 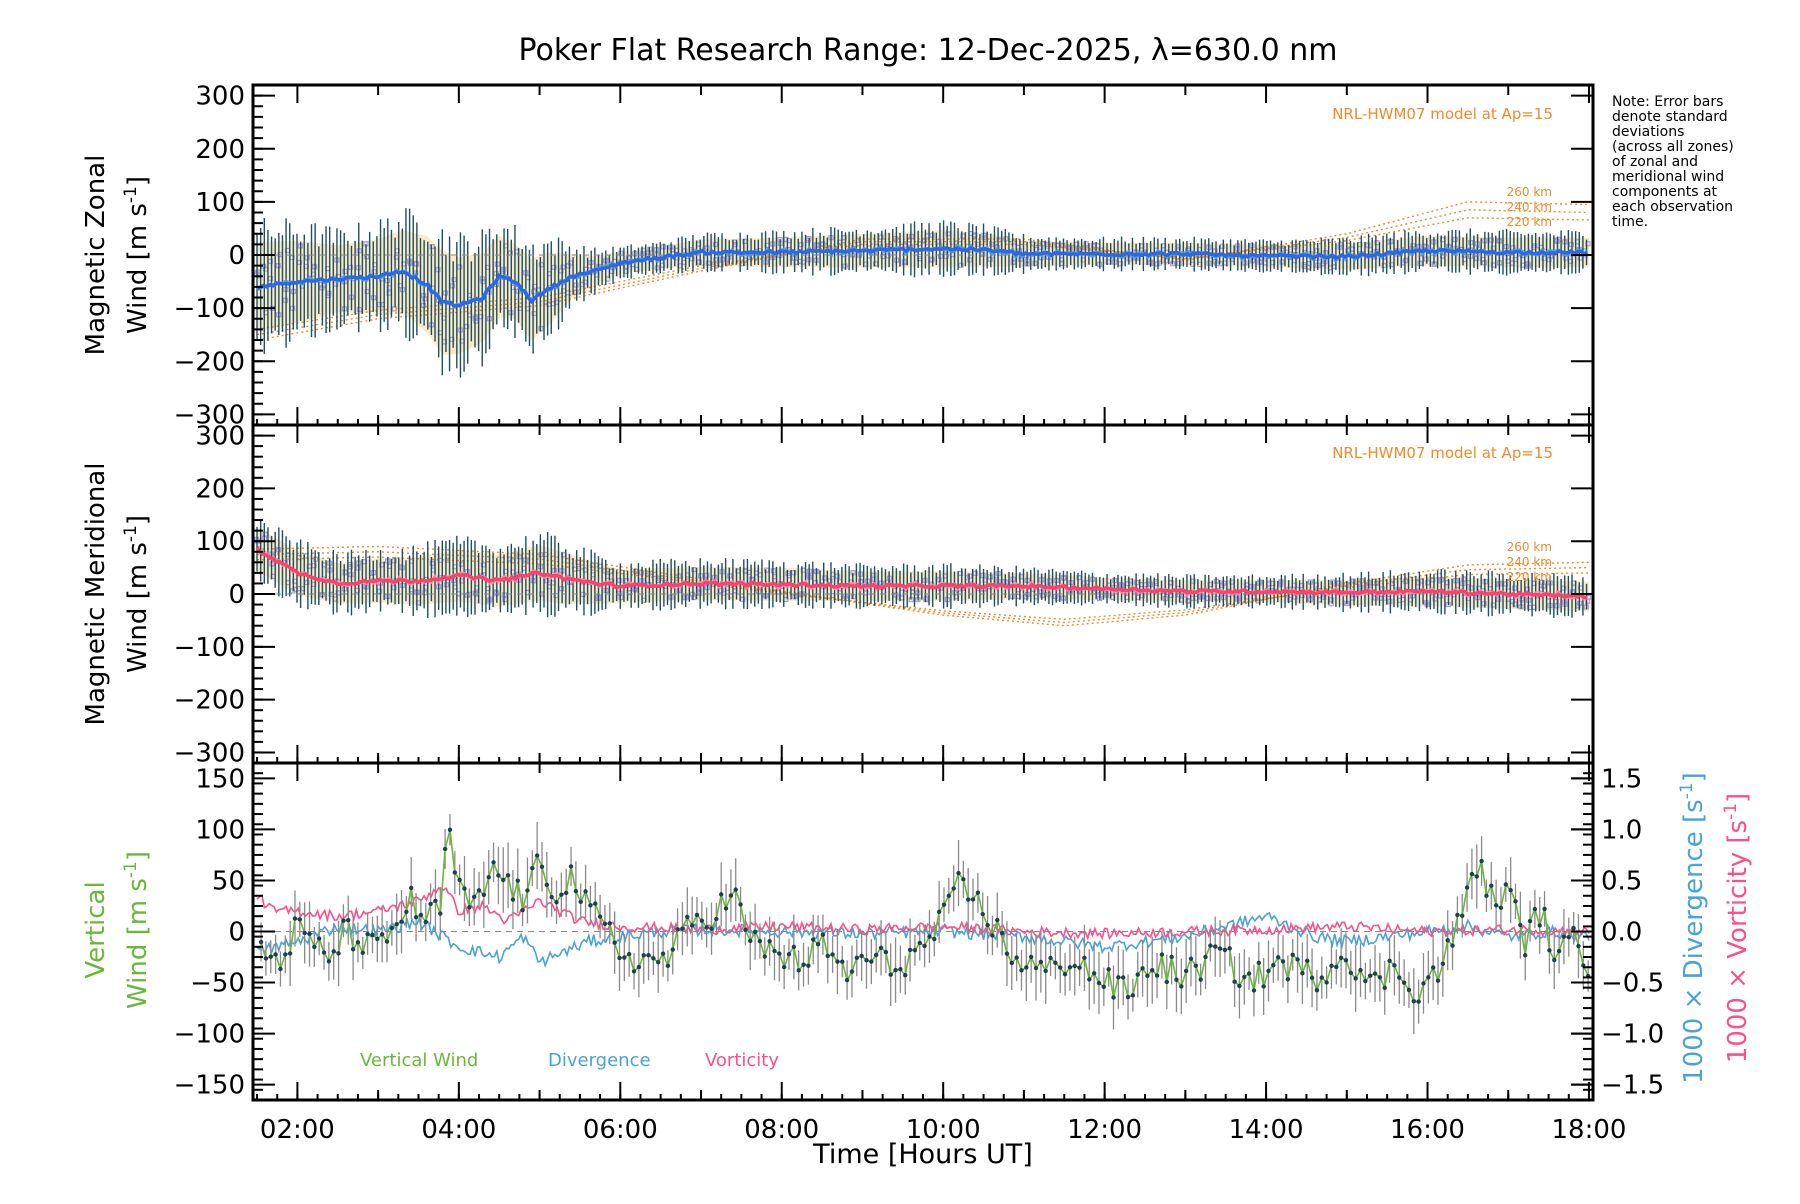 I want to click on vorticity-ylabel-text: 1000 × Vorticity [s-1], so click(x=1737, y=928).